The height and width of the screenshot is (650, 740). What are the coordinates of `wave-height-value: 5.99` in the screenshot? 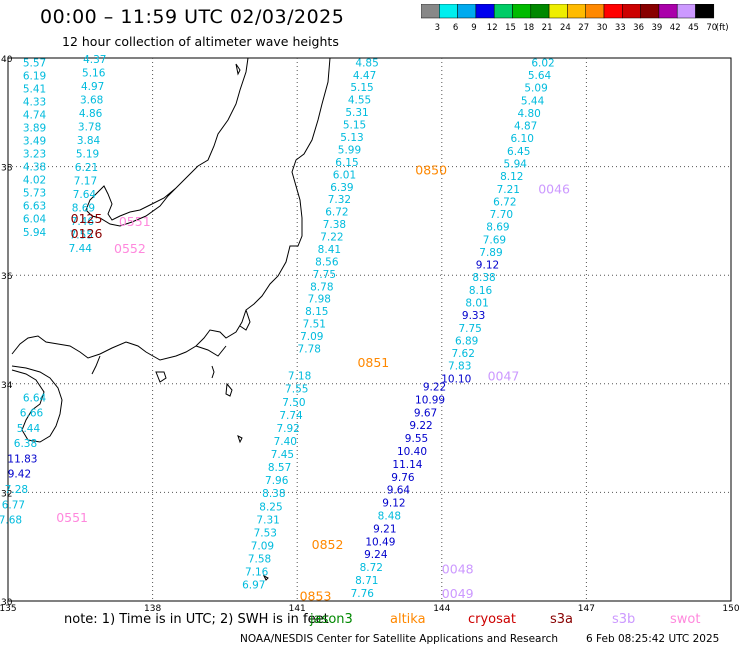 It's located at (349, 150).